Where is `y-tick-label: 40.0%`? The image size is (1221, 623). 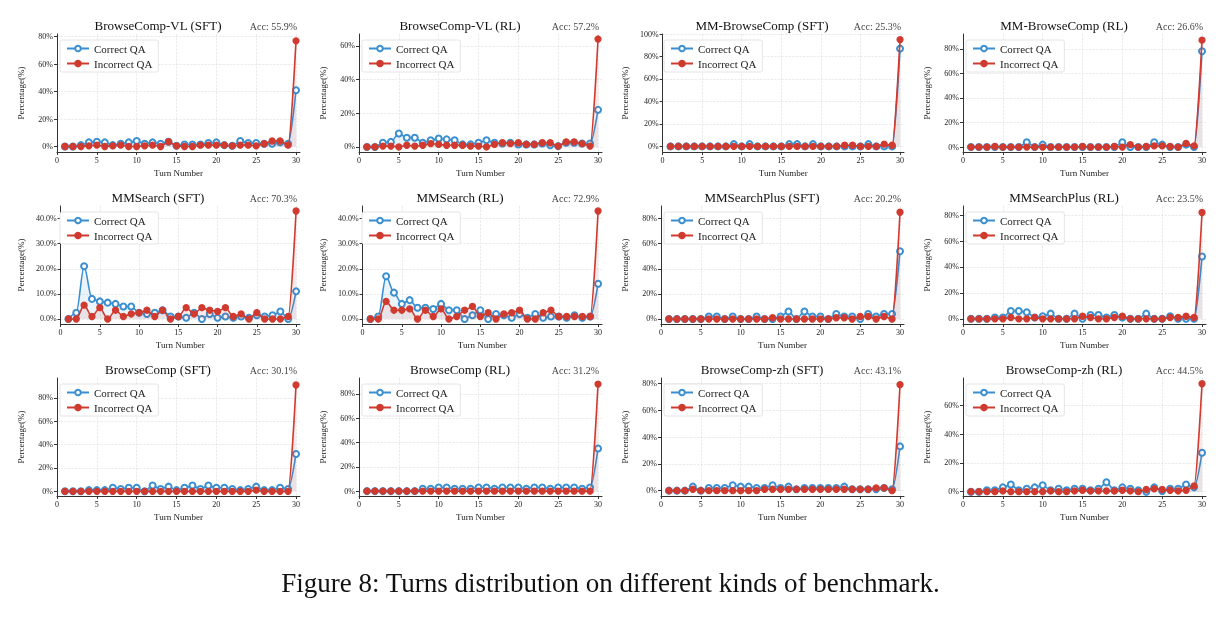 y-tick-label: 40.0% is located at coordinates (348, 219).